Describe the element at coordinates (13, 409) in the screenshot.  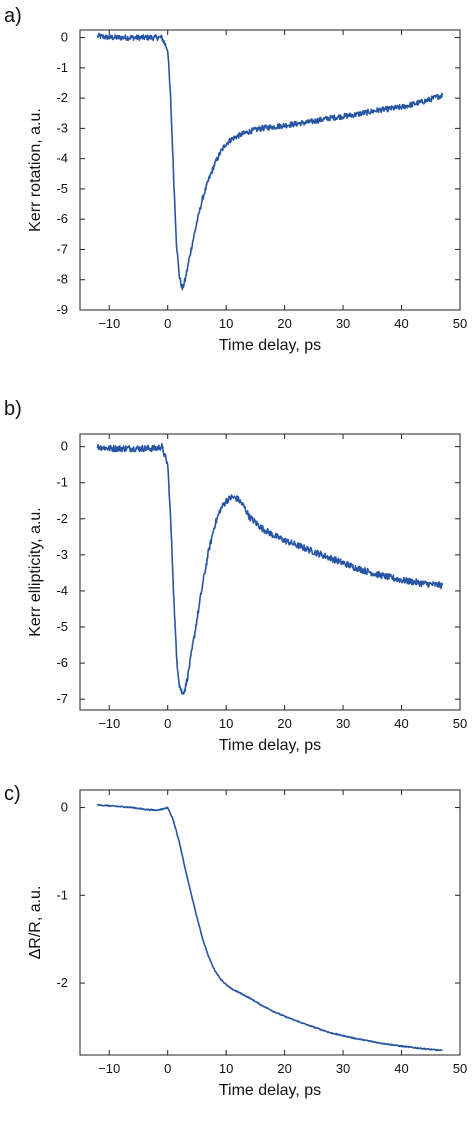
I see `panel-label: b)` at that location.